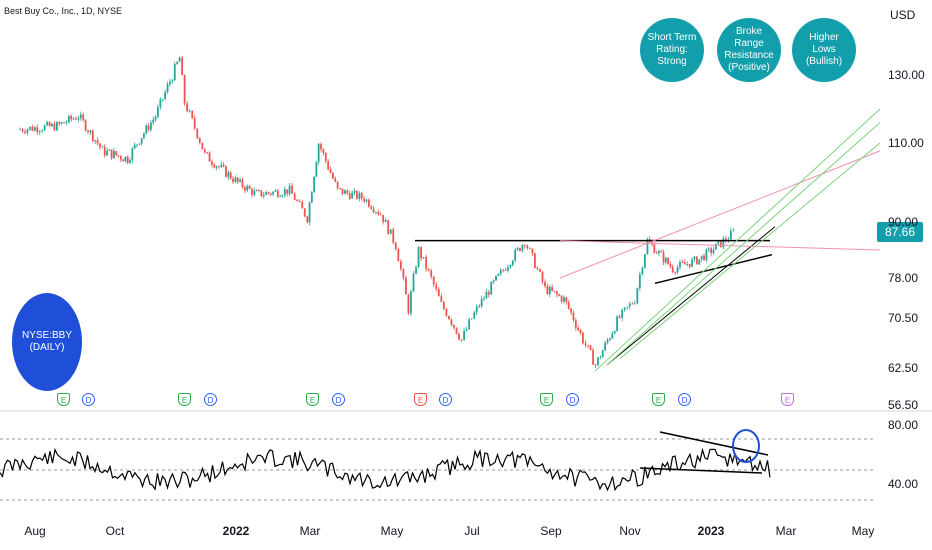 This screenshot has height=550, width=932. What do you see at coordinates (720, 214) in the screenshot?
I see `pink-trend-line` at bounding box center [720, 214].